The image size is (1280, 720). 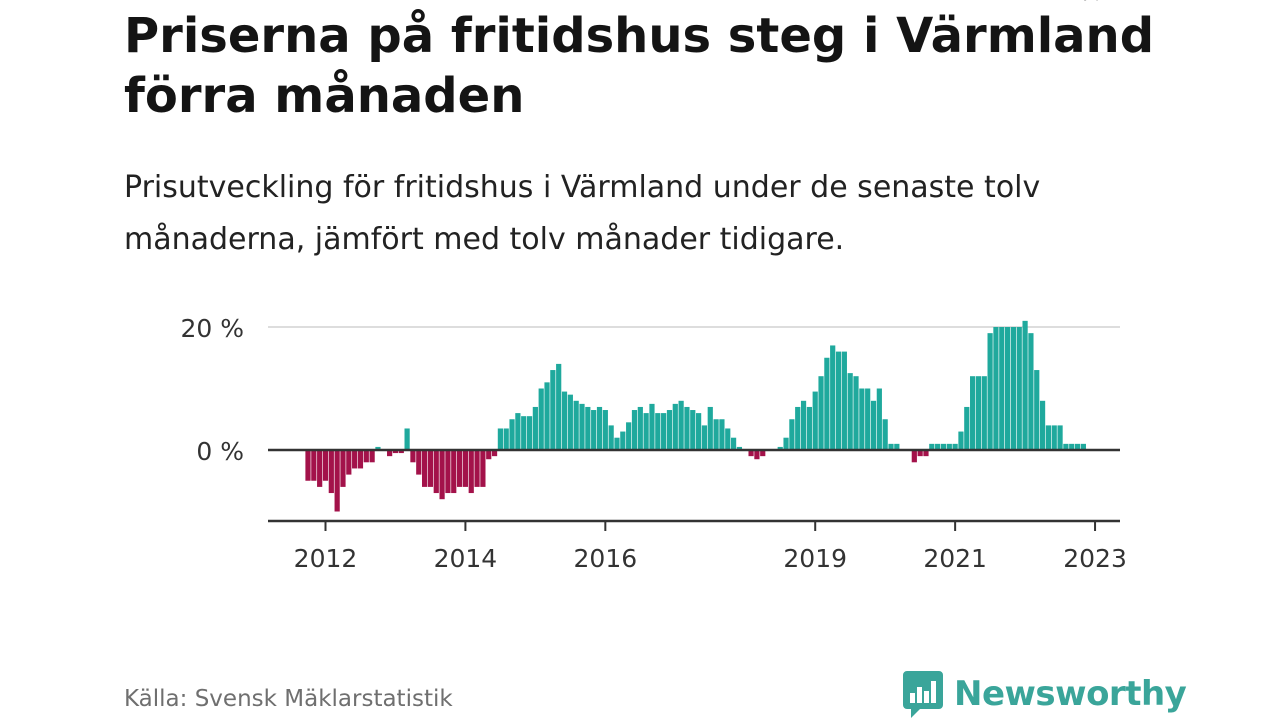 What do you see at coordinates (1079, 3) in the screenshot?
I see `last-value-annotation: 1 %` at bounding box center [1079, 3].